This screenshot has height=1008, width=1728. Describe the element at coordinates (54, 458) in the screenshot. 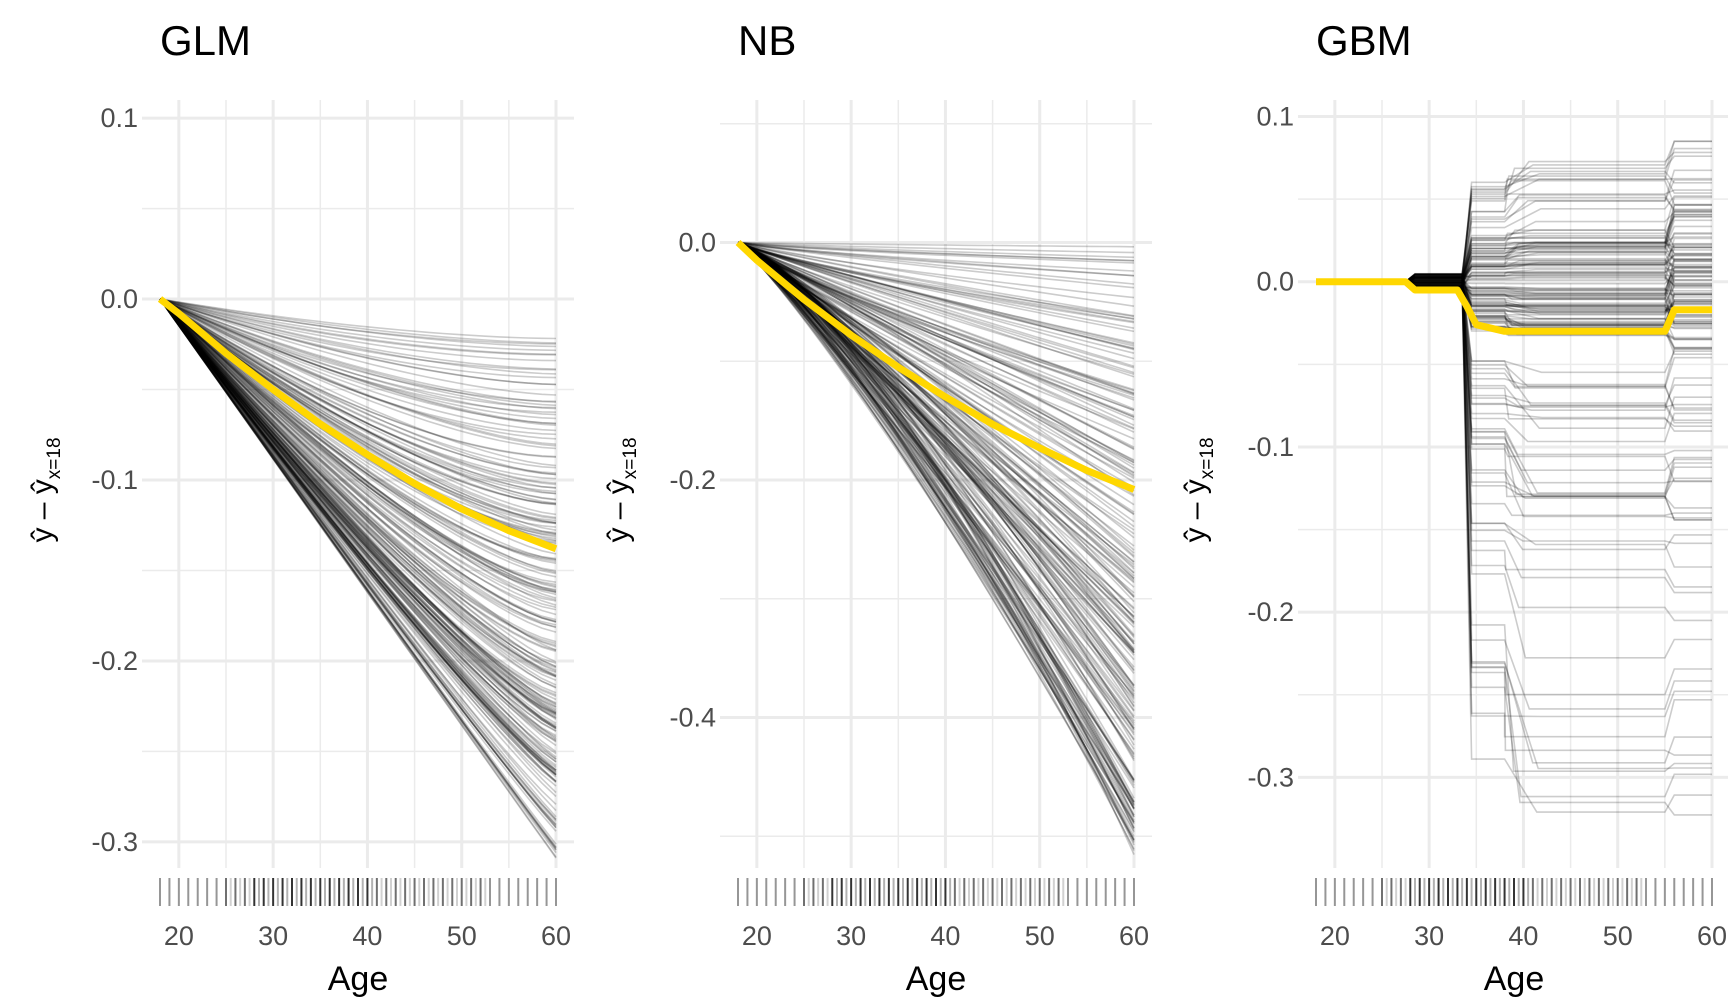

I see `y-axis-label-subscript: x=18` at that location.